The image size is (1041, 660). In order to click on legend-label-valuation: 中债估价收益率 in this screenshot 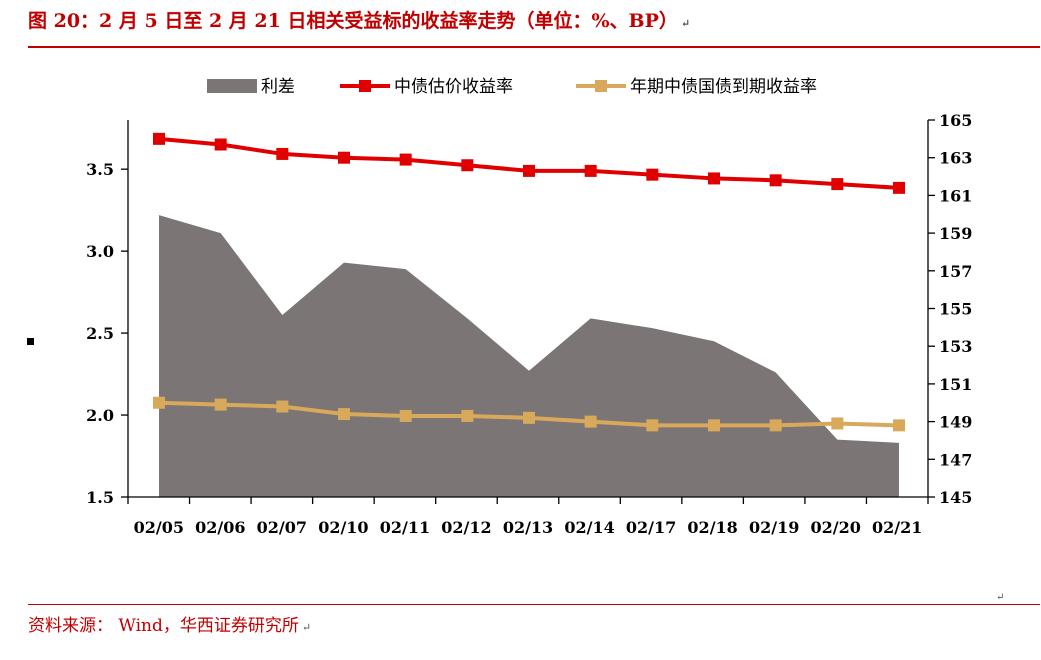, I will do `click(453, 87)`.